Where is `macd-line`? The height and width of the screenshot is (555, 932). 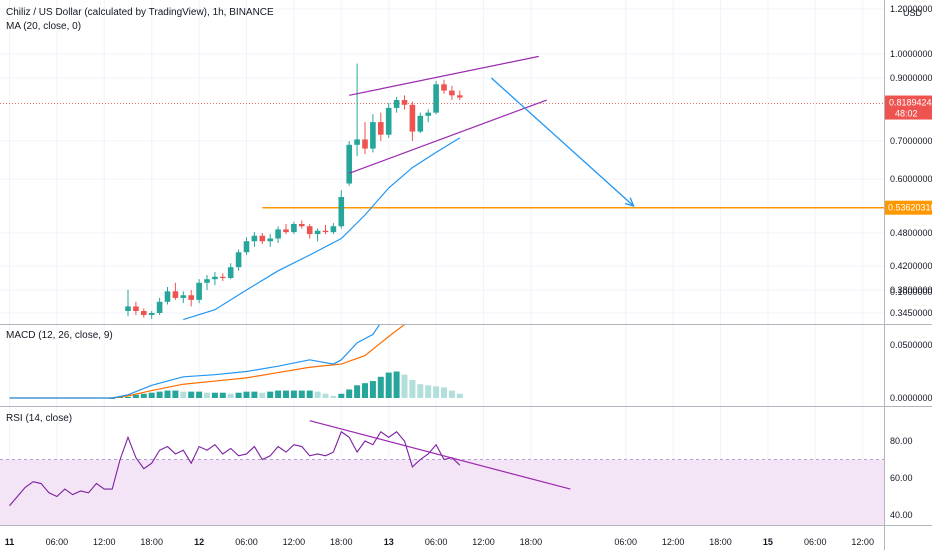
macd-line is located at coordinates (194, 362).